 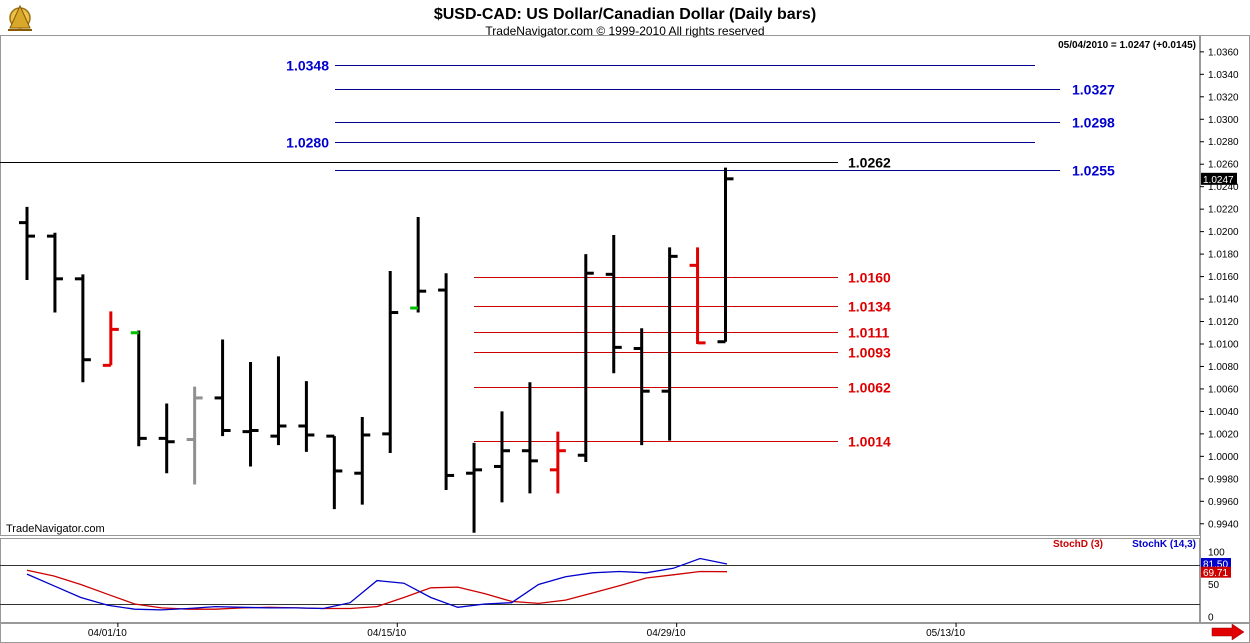 I want to click on price-tick-label: 1.0060, so click(x=1223, y=389).